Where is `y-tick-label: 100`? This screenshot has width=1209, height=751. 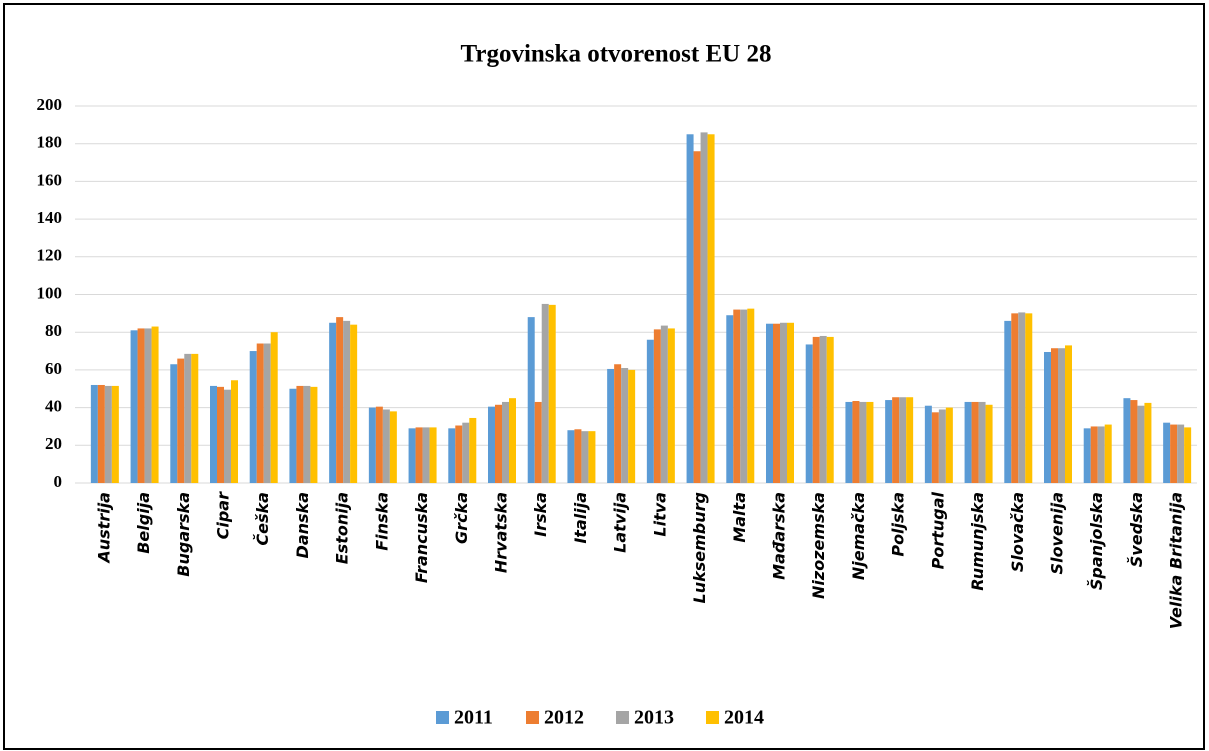 y-tick-label: 100 is located at coordinates (50, 292).